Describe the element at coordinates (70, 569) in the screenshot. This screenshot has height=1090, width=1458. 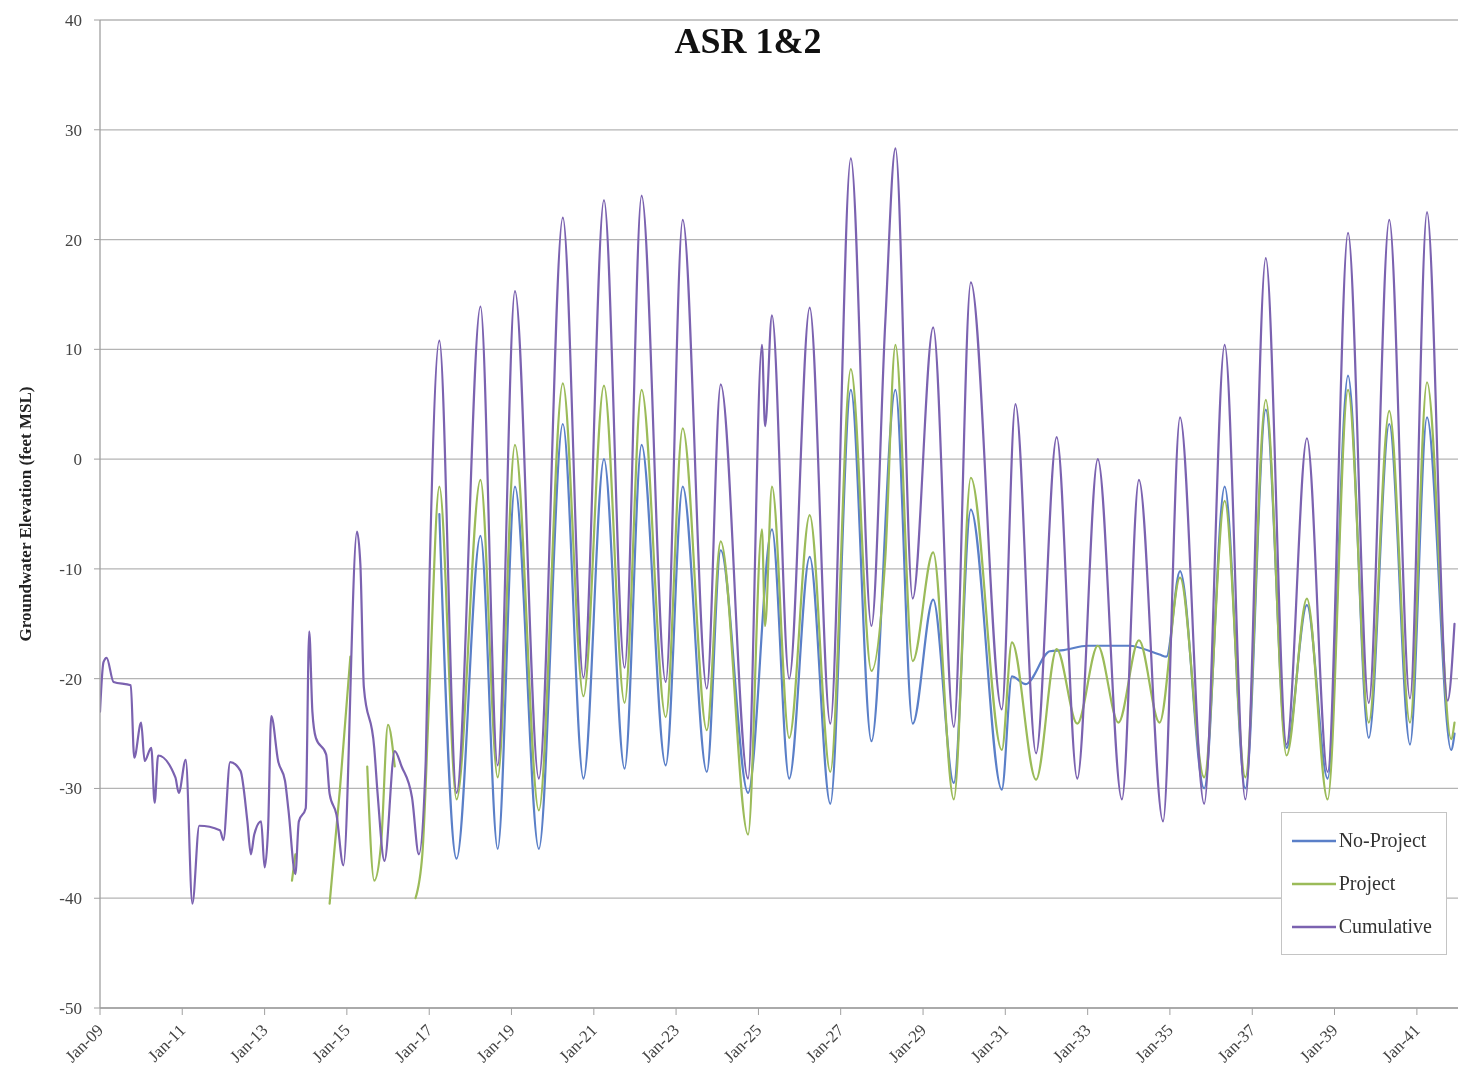
I see `y-tick-label: -10` at that location.